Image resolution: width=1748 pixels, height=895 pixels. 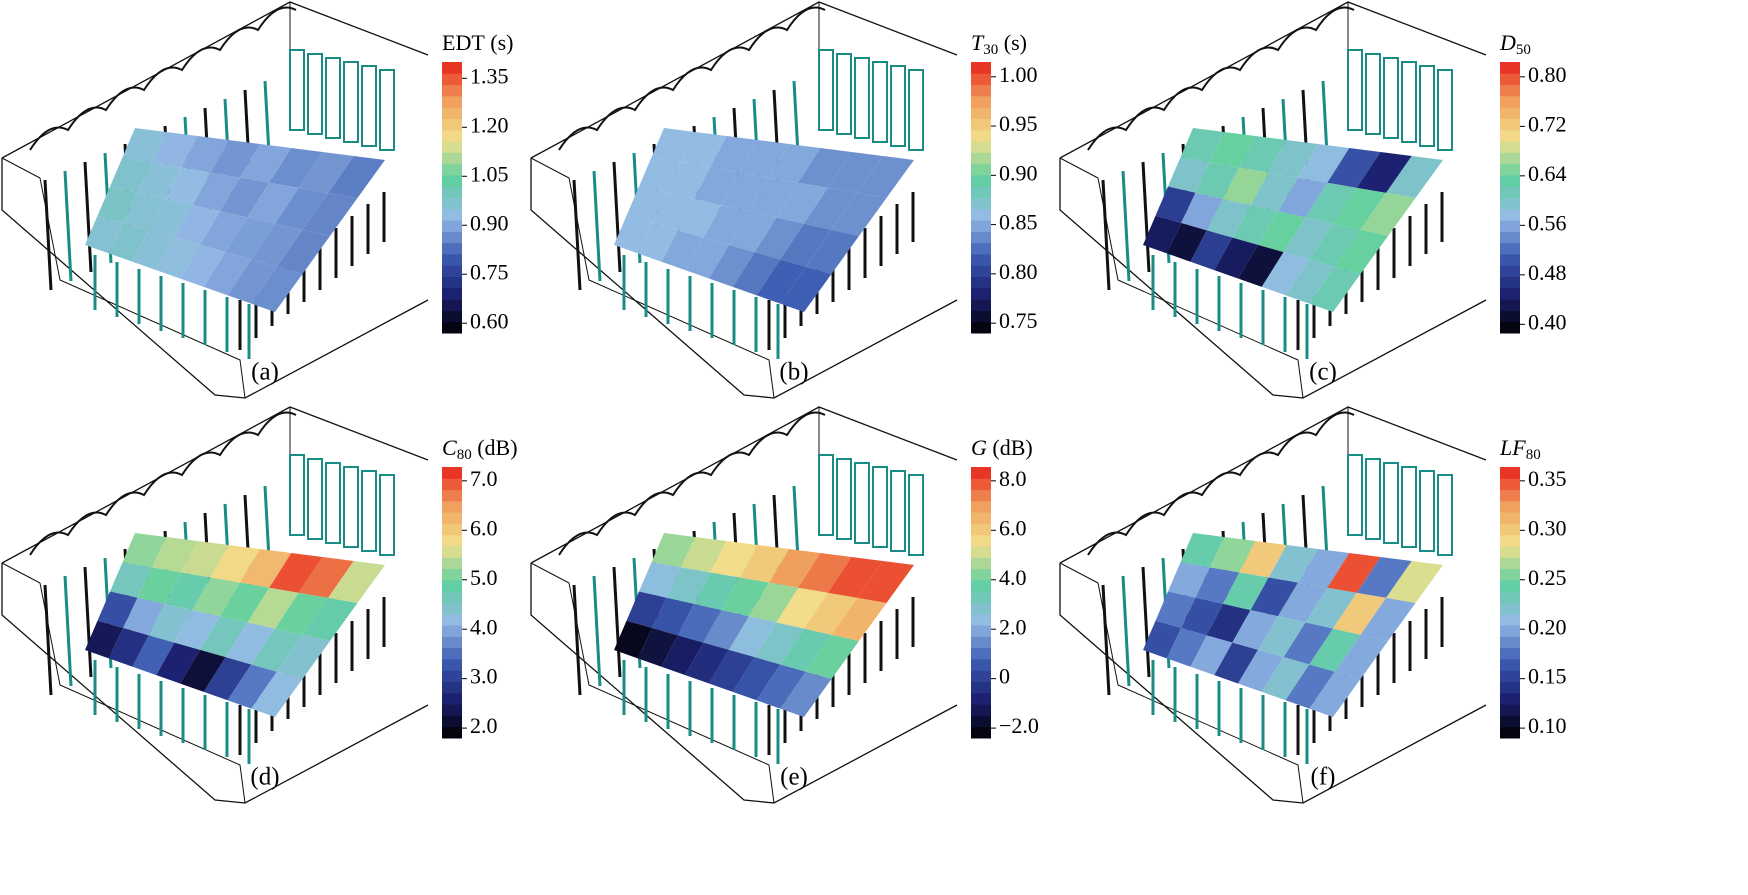 What do you see at coordinates (1015, 42) in the screenshot?
I see `title-unit: (s)` at bounding box center [1015, 42].